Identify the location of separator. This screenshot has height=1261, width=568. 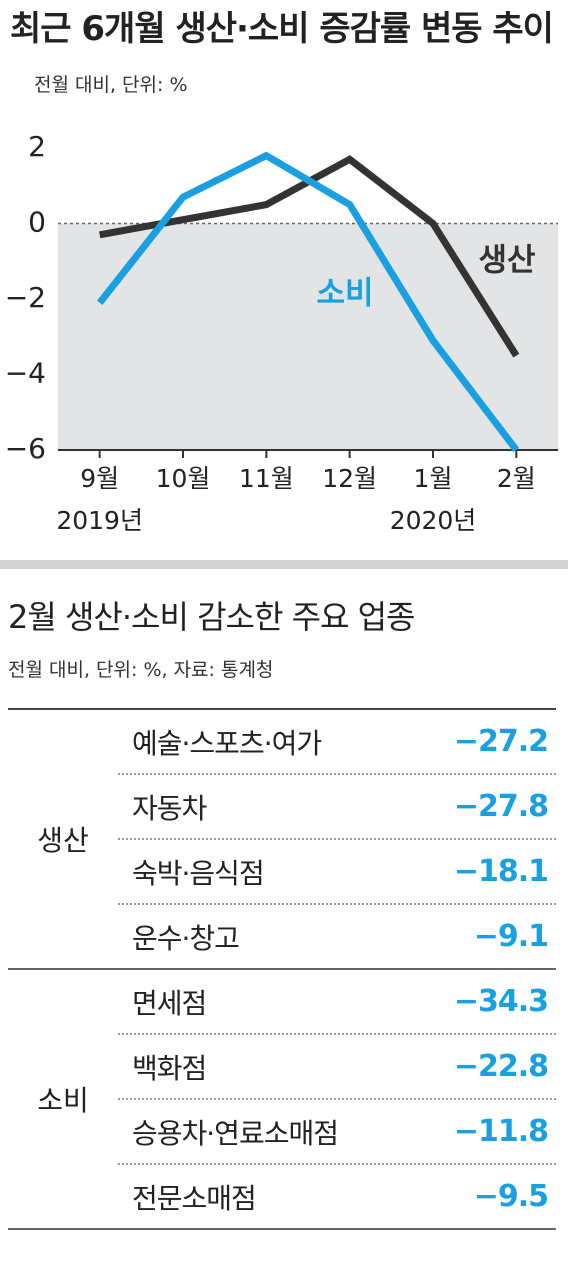
(284, 564).